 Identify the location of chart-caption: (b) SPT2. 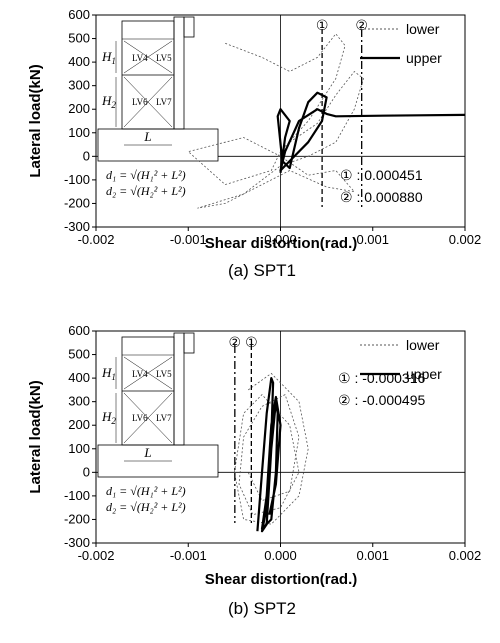
(262, 608).